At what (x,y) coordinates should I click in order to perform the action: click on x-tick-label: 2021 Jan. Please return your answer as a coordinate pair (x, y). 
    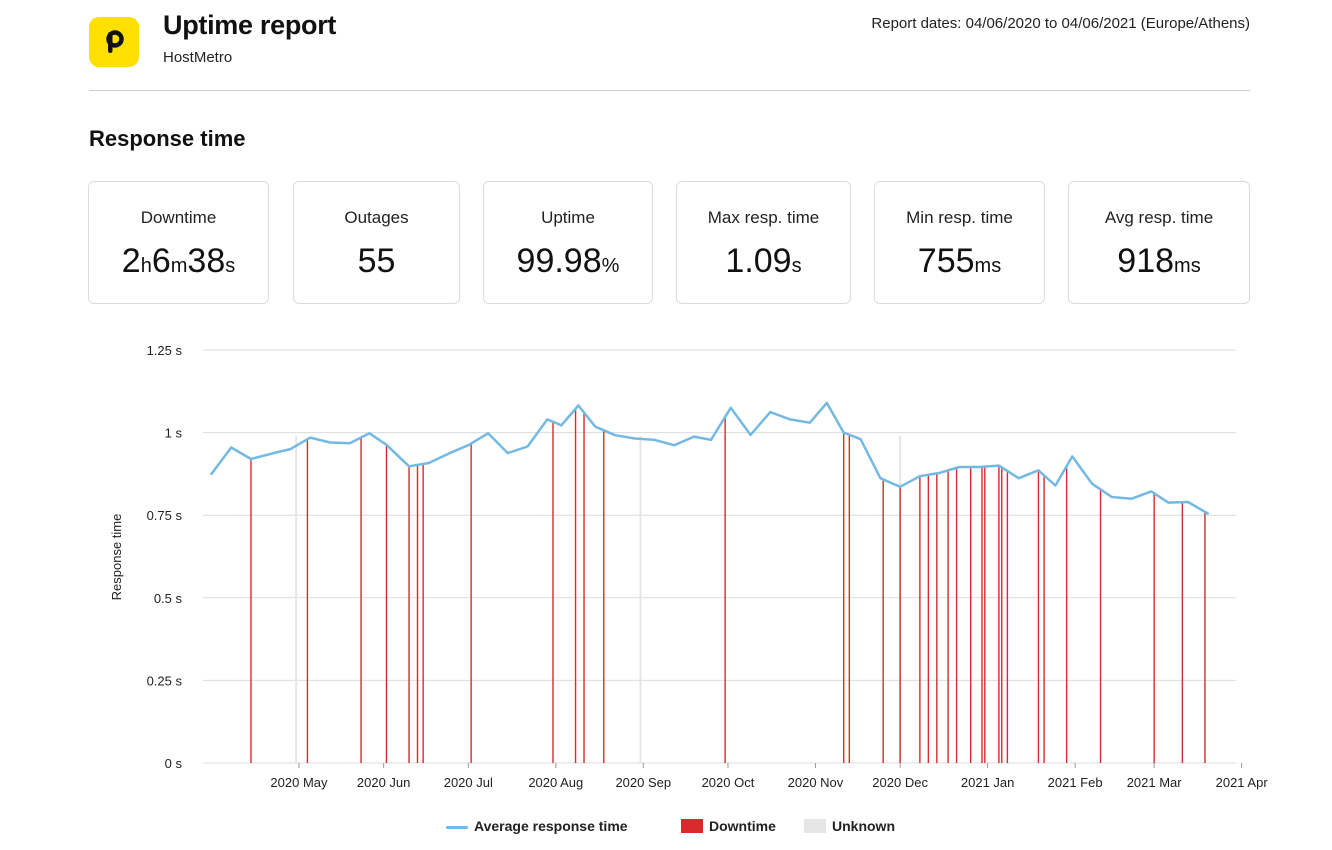
    Looking at the image, I should click on (988, 782).